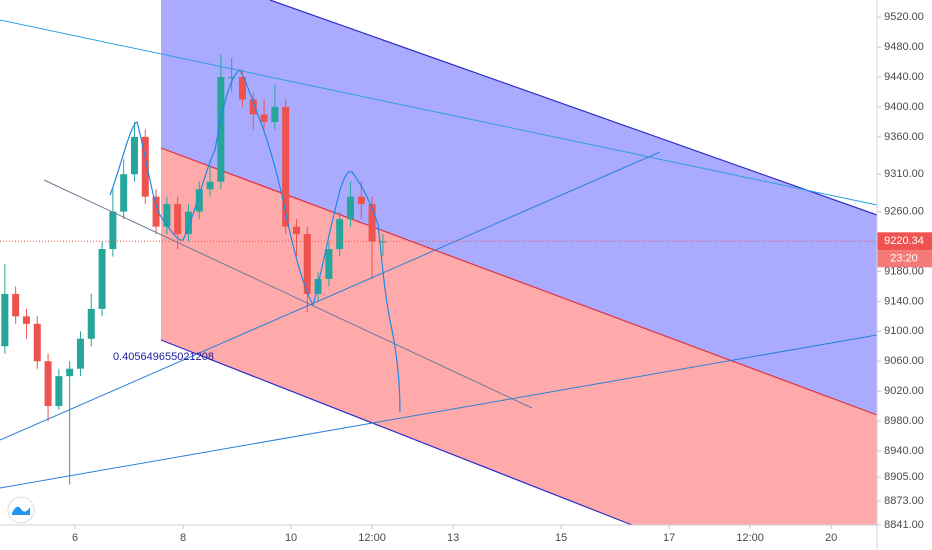 The width and height of the screenshot is (932, 550). What do you see at coordinates (904, 331) in the screenshot?
I see `y-tick-label: 9100.00` at bounding box center [904, 331].